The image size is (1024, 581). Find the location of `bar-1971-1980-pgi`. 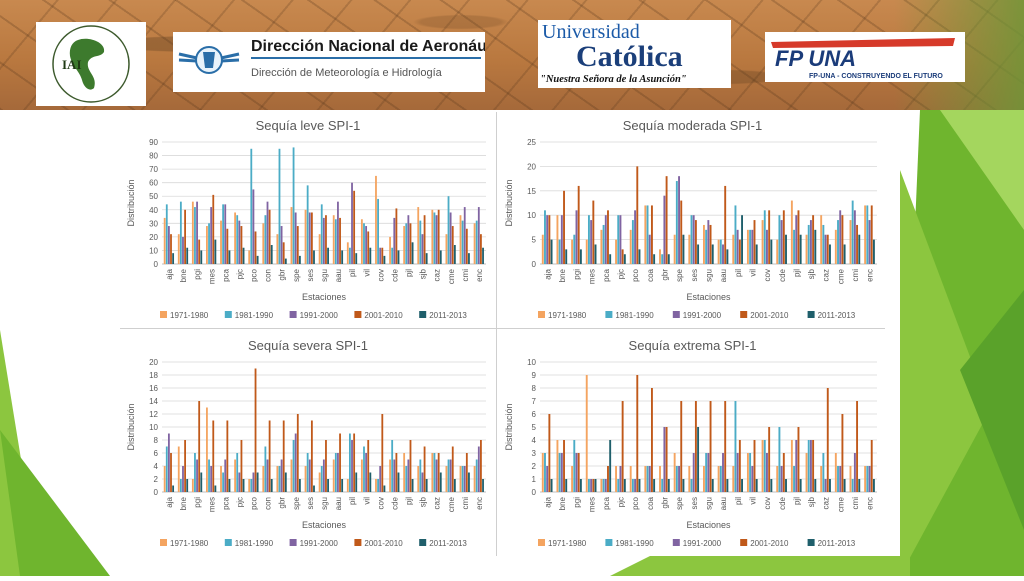

bar-1971-1980-pgi is located at coordinates (572, 479).